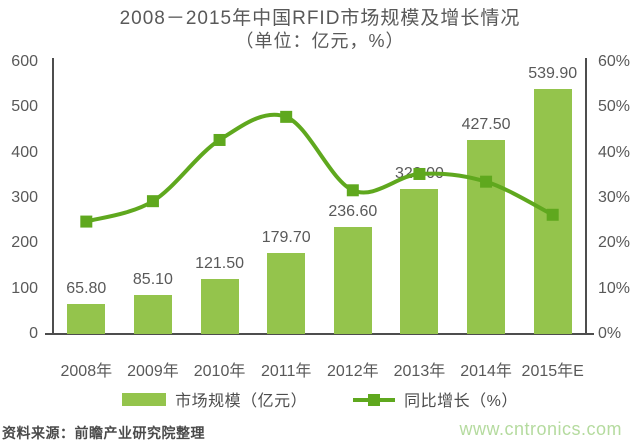 The width and height of the screenshot is (640, 447). Describe the element at coordinates (86, 289) in the screenshot. I see `bar-value-label: 65.80` at that location.